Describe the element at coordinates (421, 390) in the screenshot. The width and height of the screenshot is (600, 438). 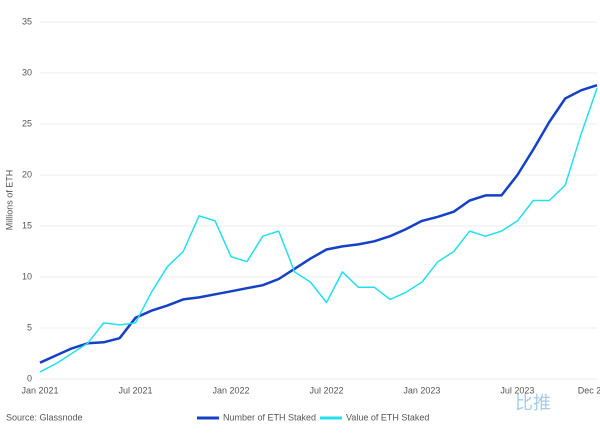
I see `x-tick-label: Jan 2023` at that location.